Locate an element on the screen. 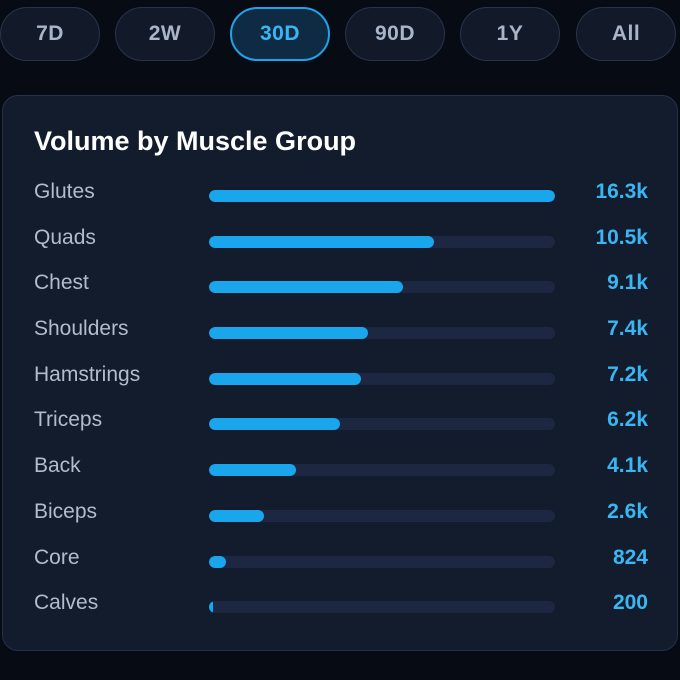 This screenshot has height=680, width=680. volume-value: 10.5k is located at coordinates (621, 237).